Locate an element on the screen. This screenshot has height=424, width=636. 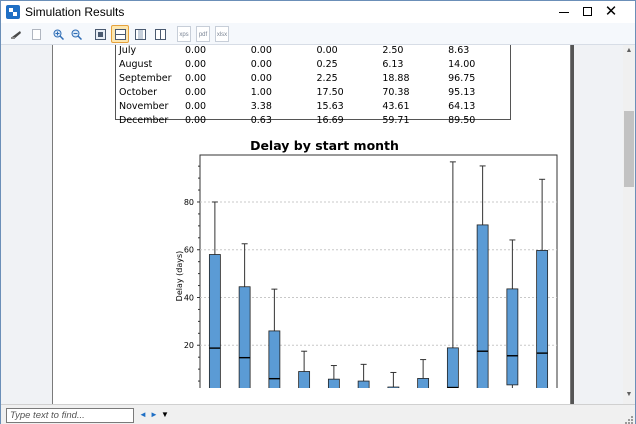
table-cell-month: December is located at coordinates (144, 120).